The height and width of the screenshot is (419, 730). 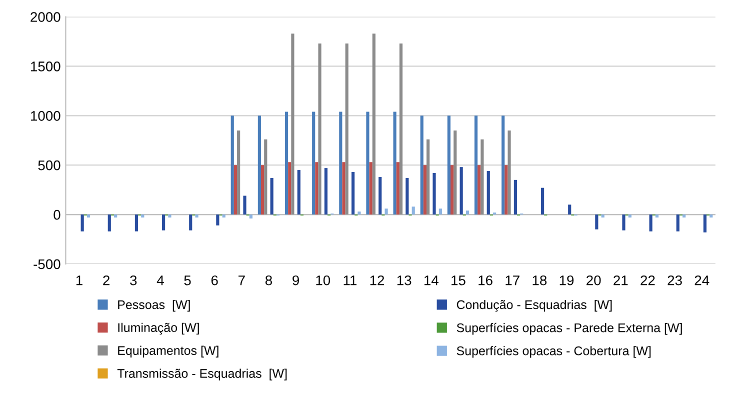 I want to click on x-tick-label: 19, so click(x=567, y=280).